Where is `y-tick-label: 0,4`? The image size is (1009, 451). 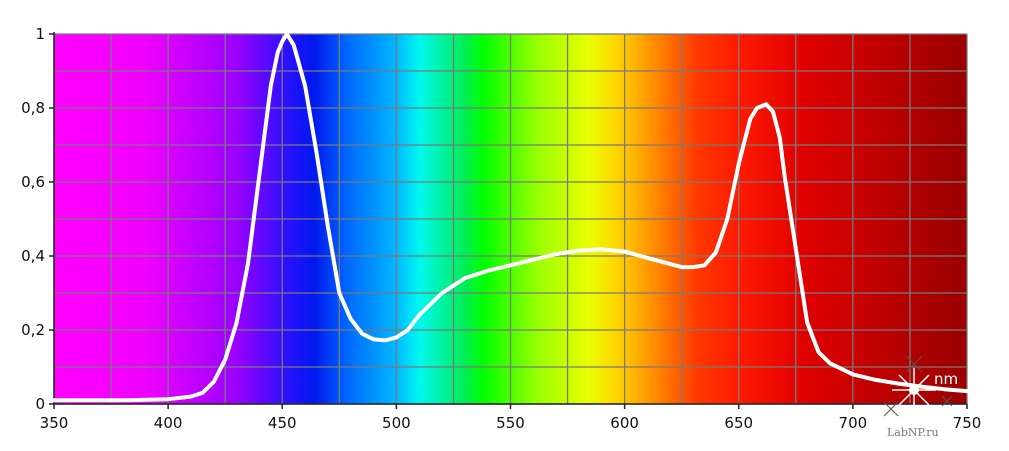
y-tick-label: 0,4 is located at coordinates (33, 256).